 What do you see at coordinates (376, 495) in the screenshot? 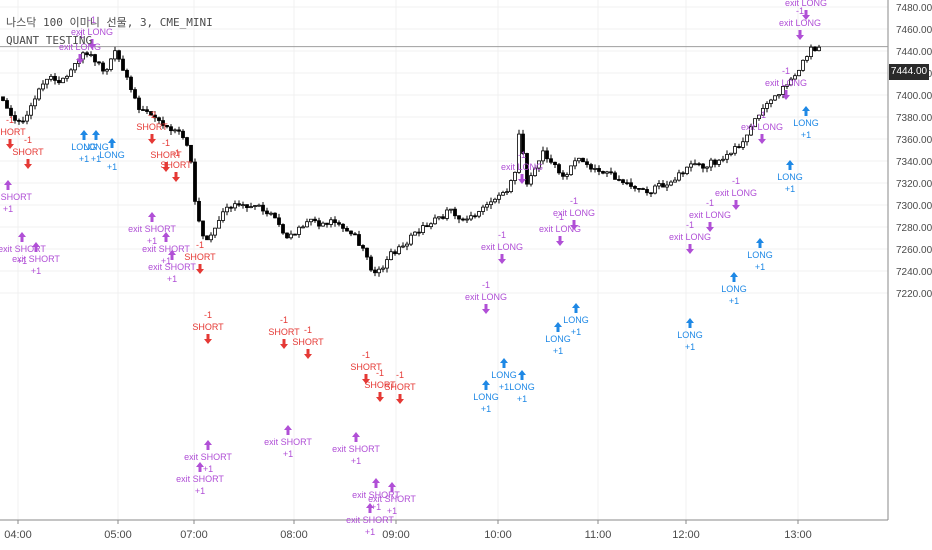
I see `signal-label: exit SHORT` at bounding box center [376, 495].